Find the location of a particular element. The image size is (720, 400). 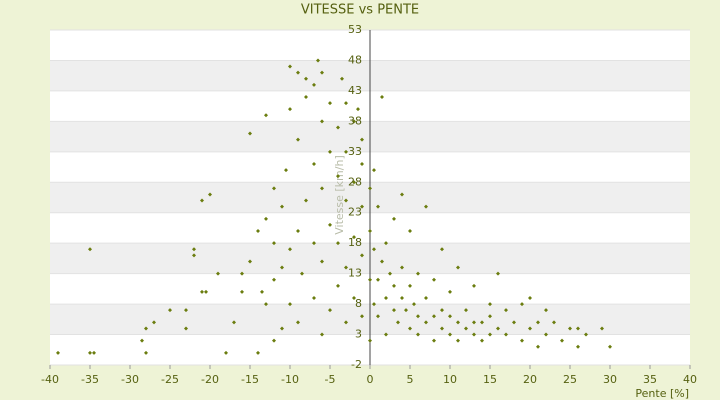

y-axis-title: Vitesse [km/h] is located at coordinates (339, 195).